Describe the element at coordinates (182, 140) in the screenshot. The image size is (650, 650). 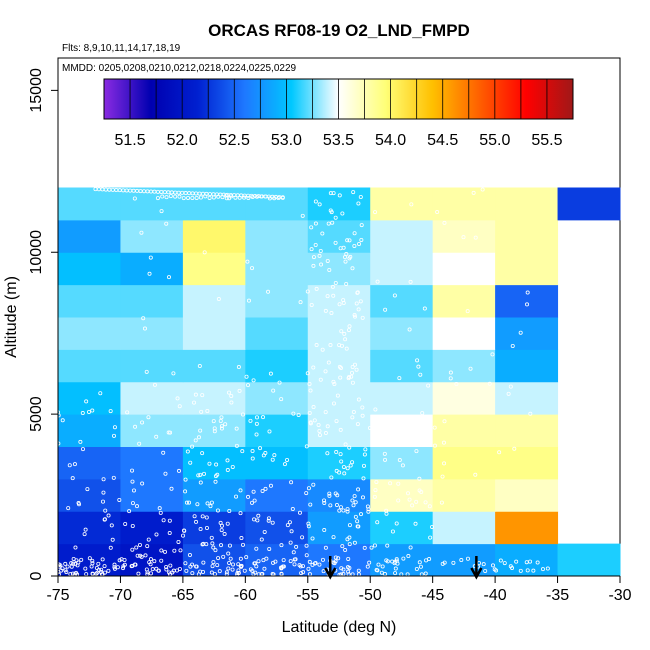
I see `colorbar-tick-label: 52.0` at that location.